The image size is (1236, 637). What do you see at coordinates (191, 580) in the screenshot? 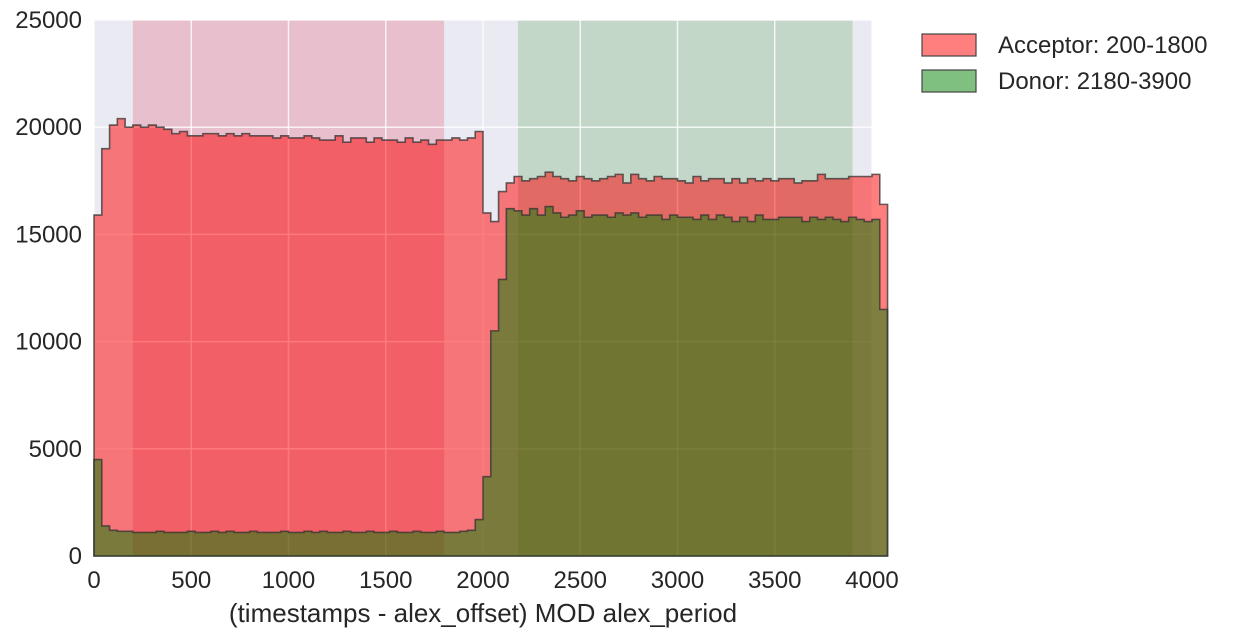
I see `x-tick-label: 500` at bounding box center [191, 580].